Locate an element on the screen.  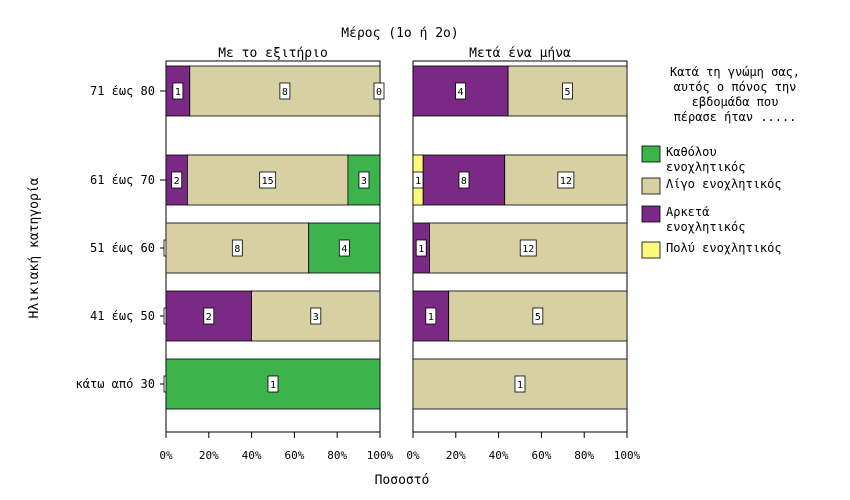
y-tick-label: 71 έως 80 is located at coordinates (122, 91).